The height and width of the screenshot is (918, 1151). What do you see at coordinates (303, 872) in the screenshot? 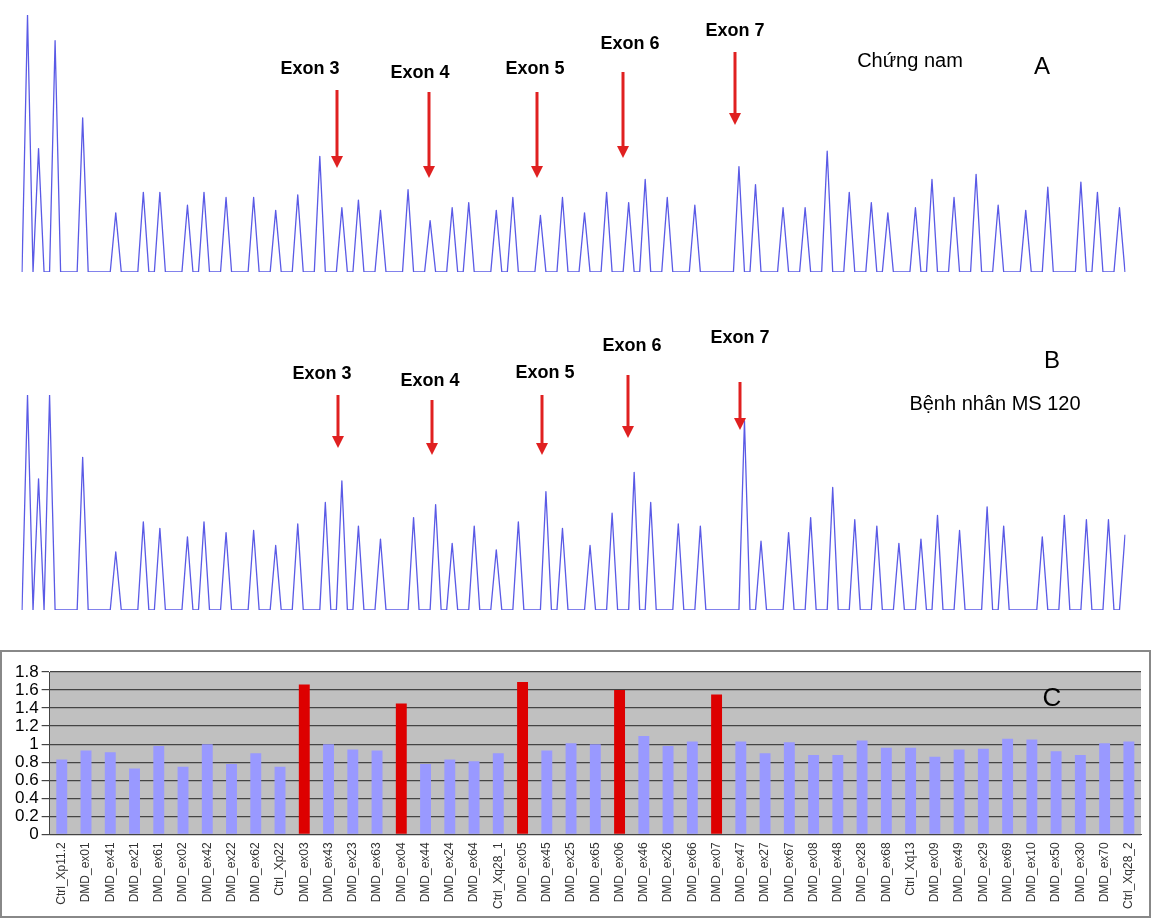
I see `x-tick-label: DMD_ex03` at bounding box center [303, 872].